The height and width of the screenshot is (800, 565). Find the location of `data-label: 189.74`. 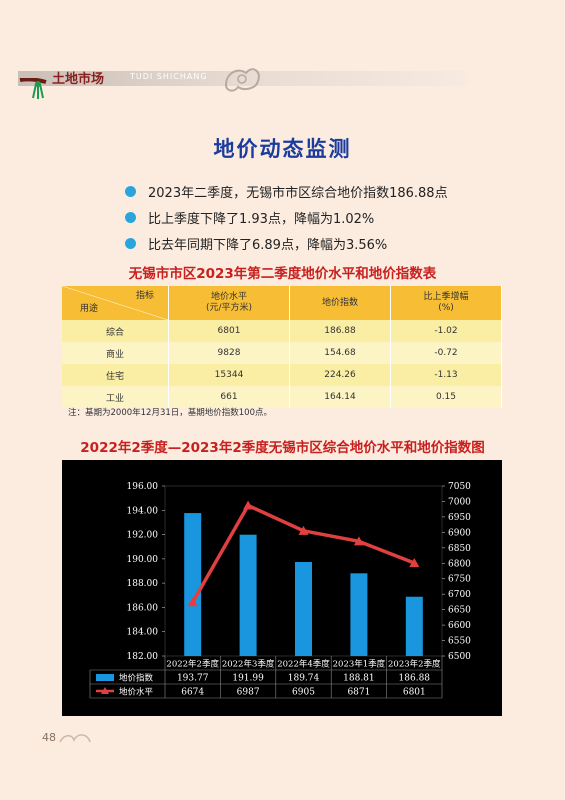

data-label: 189.74 is located at coordinates (304, 679).